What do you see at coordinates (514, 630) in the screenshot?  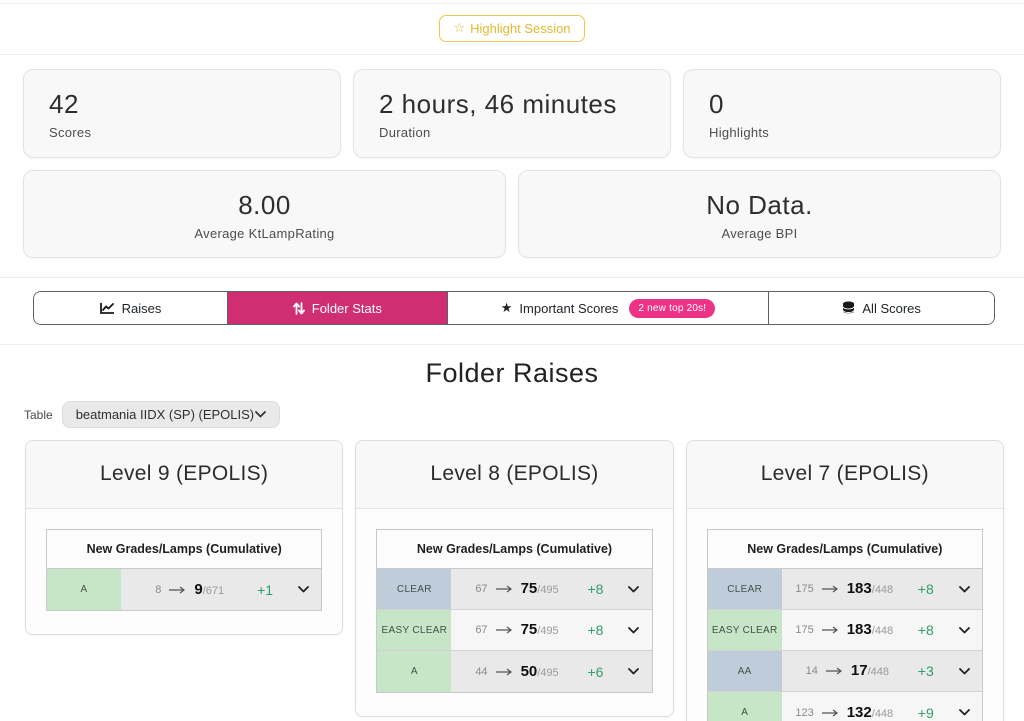 I see `table-row: EASY CLEAR 67 75495 +8` at bounding box center [514, 630].